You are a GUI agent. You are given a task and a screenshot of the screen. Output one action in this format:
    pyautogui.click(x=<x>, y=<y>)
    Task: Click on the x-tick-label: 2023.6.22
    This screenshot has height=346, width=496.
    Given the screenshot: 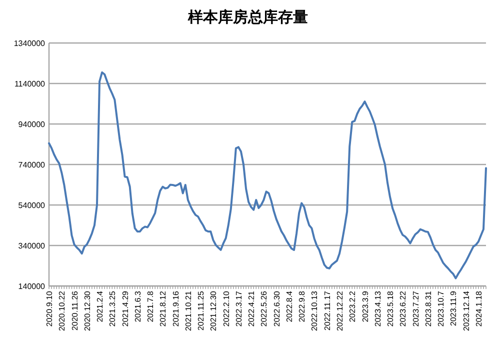 What is the action you would take?
    pyautogui.click(x=403, y=308)
    